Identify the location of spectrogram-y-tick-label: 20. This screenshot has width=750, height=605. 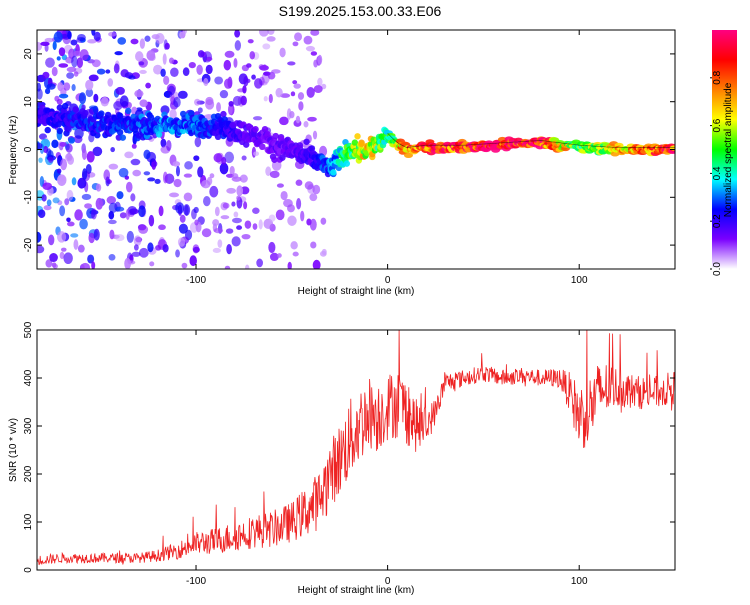
(28, 54).